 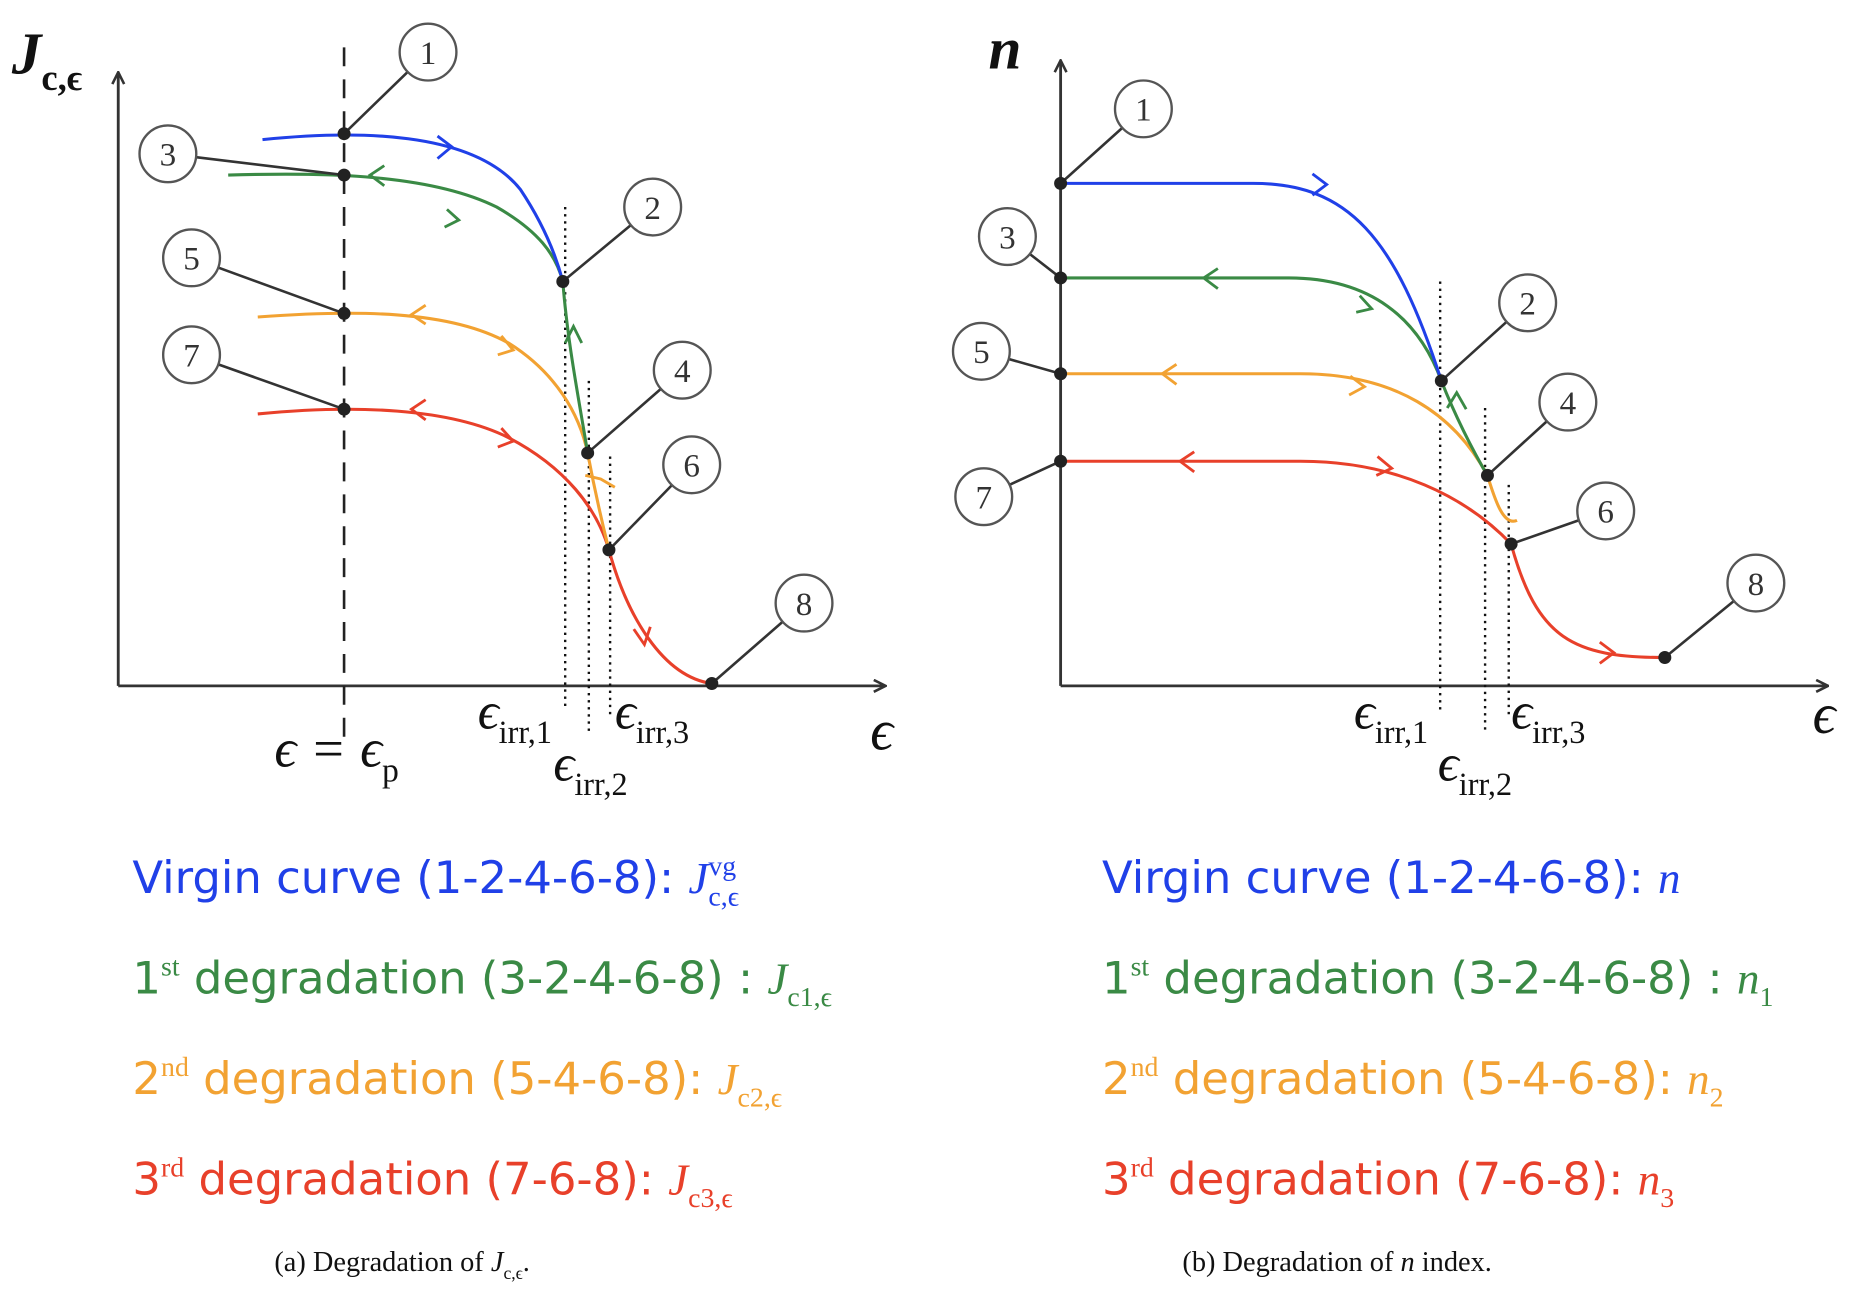 I want to click on irr-label-part: irr,3, so click(x=662, y=732).